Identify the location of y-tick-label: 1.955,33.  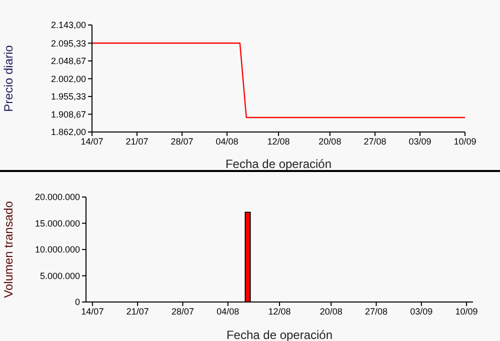
(68, 97).